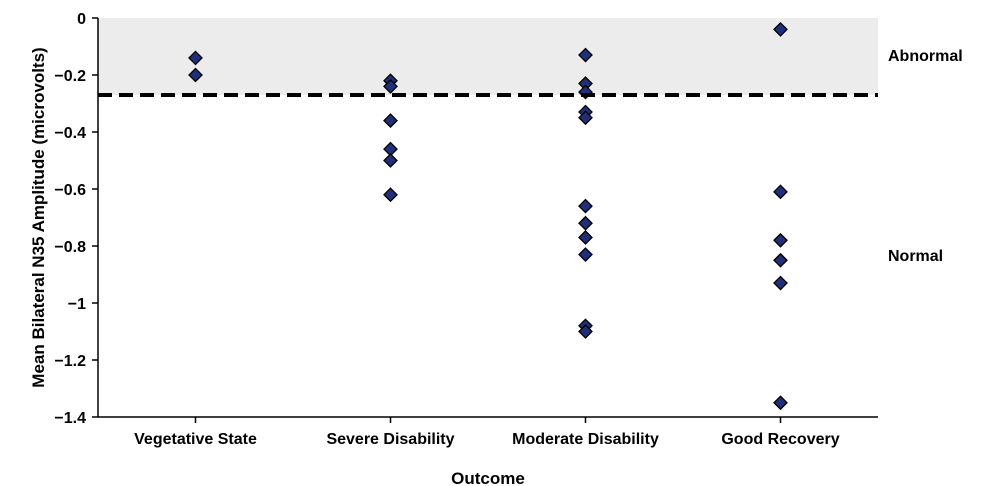 The width and height of the screenshot is (986, 486). What do you see at coordinates (488, 477) in the screenshot?
I see `x-axis-title: Outcome` at bounding box center [488, 477].